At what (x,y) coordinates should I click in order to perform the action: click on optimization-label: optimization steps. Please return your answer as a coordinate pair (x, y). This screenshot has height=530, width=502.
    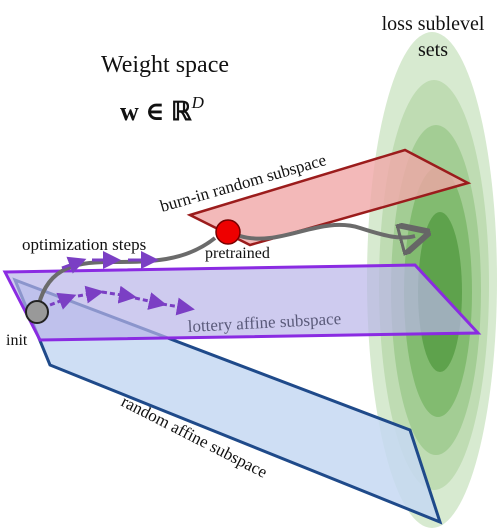
    Looking at the image, I should click on (84, 244).